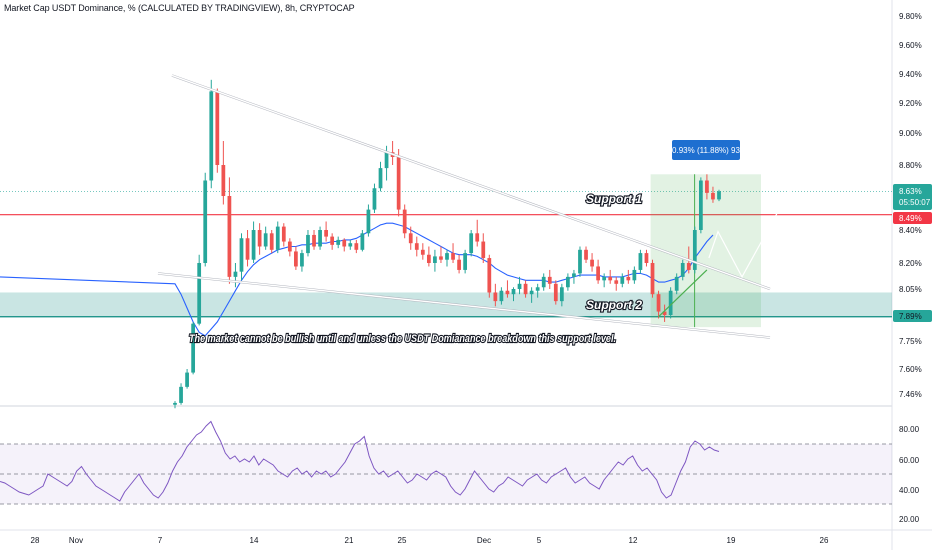  I want to click on support-2-price-label: 7.89%, so click(910, 316).